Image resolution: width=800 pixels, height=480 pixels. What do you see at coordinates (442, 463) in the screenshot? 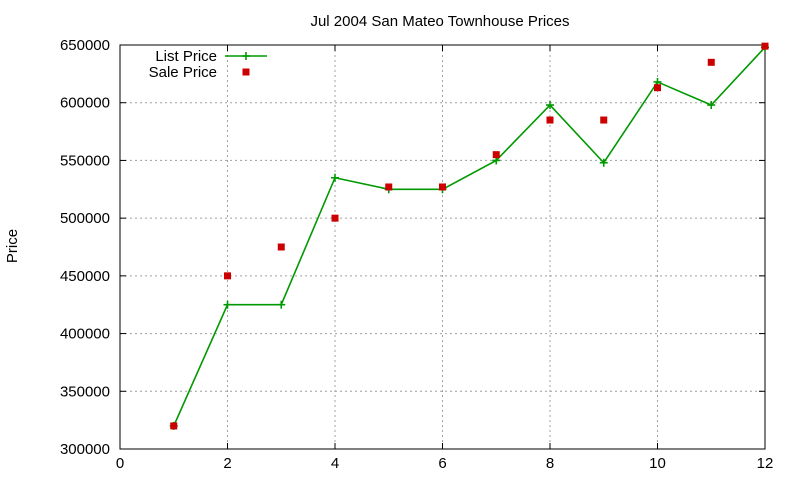
I see `x-tick-label: 6` at bounding box center [442, 463].